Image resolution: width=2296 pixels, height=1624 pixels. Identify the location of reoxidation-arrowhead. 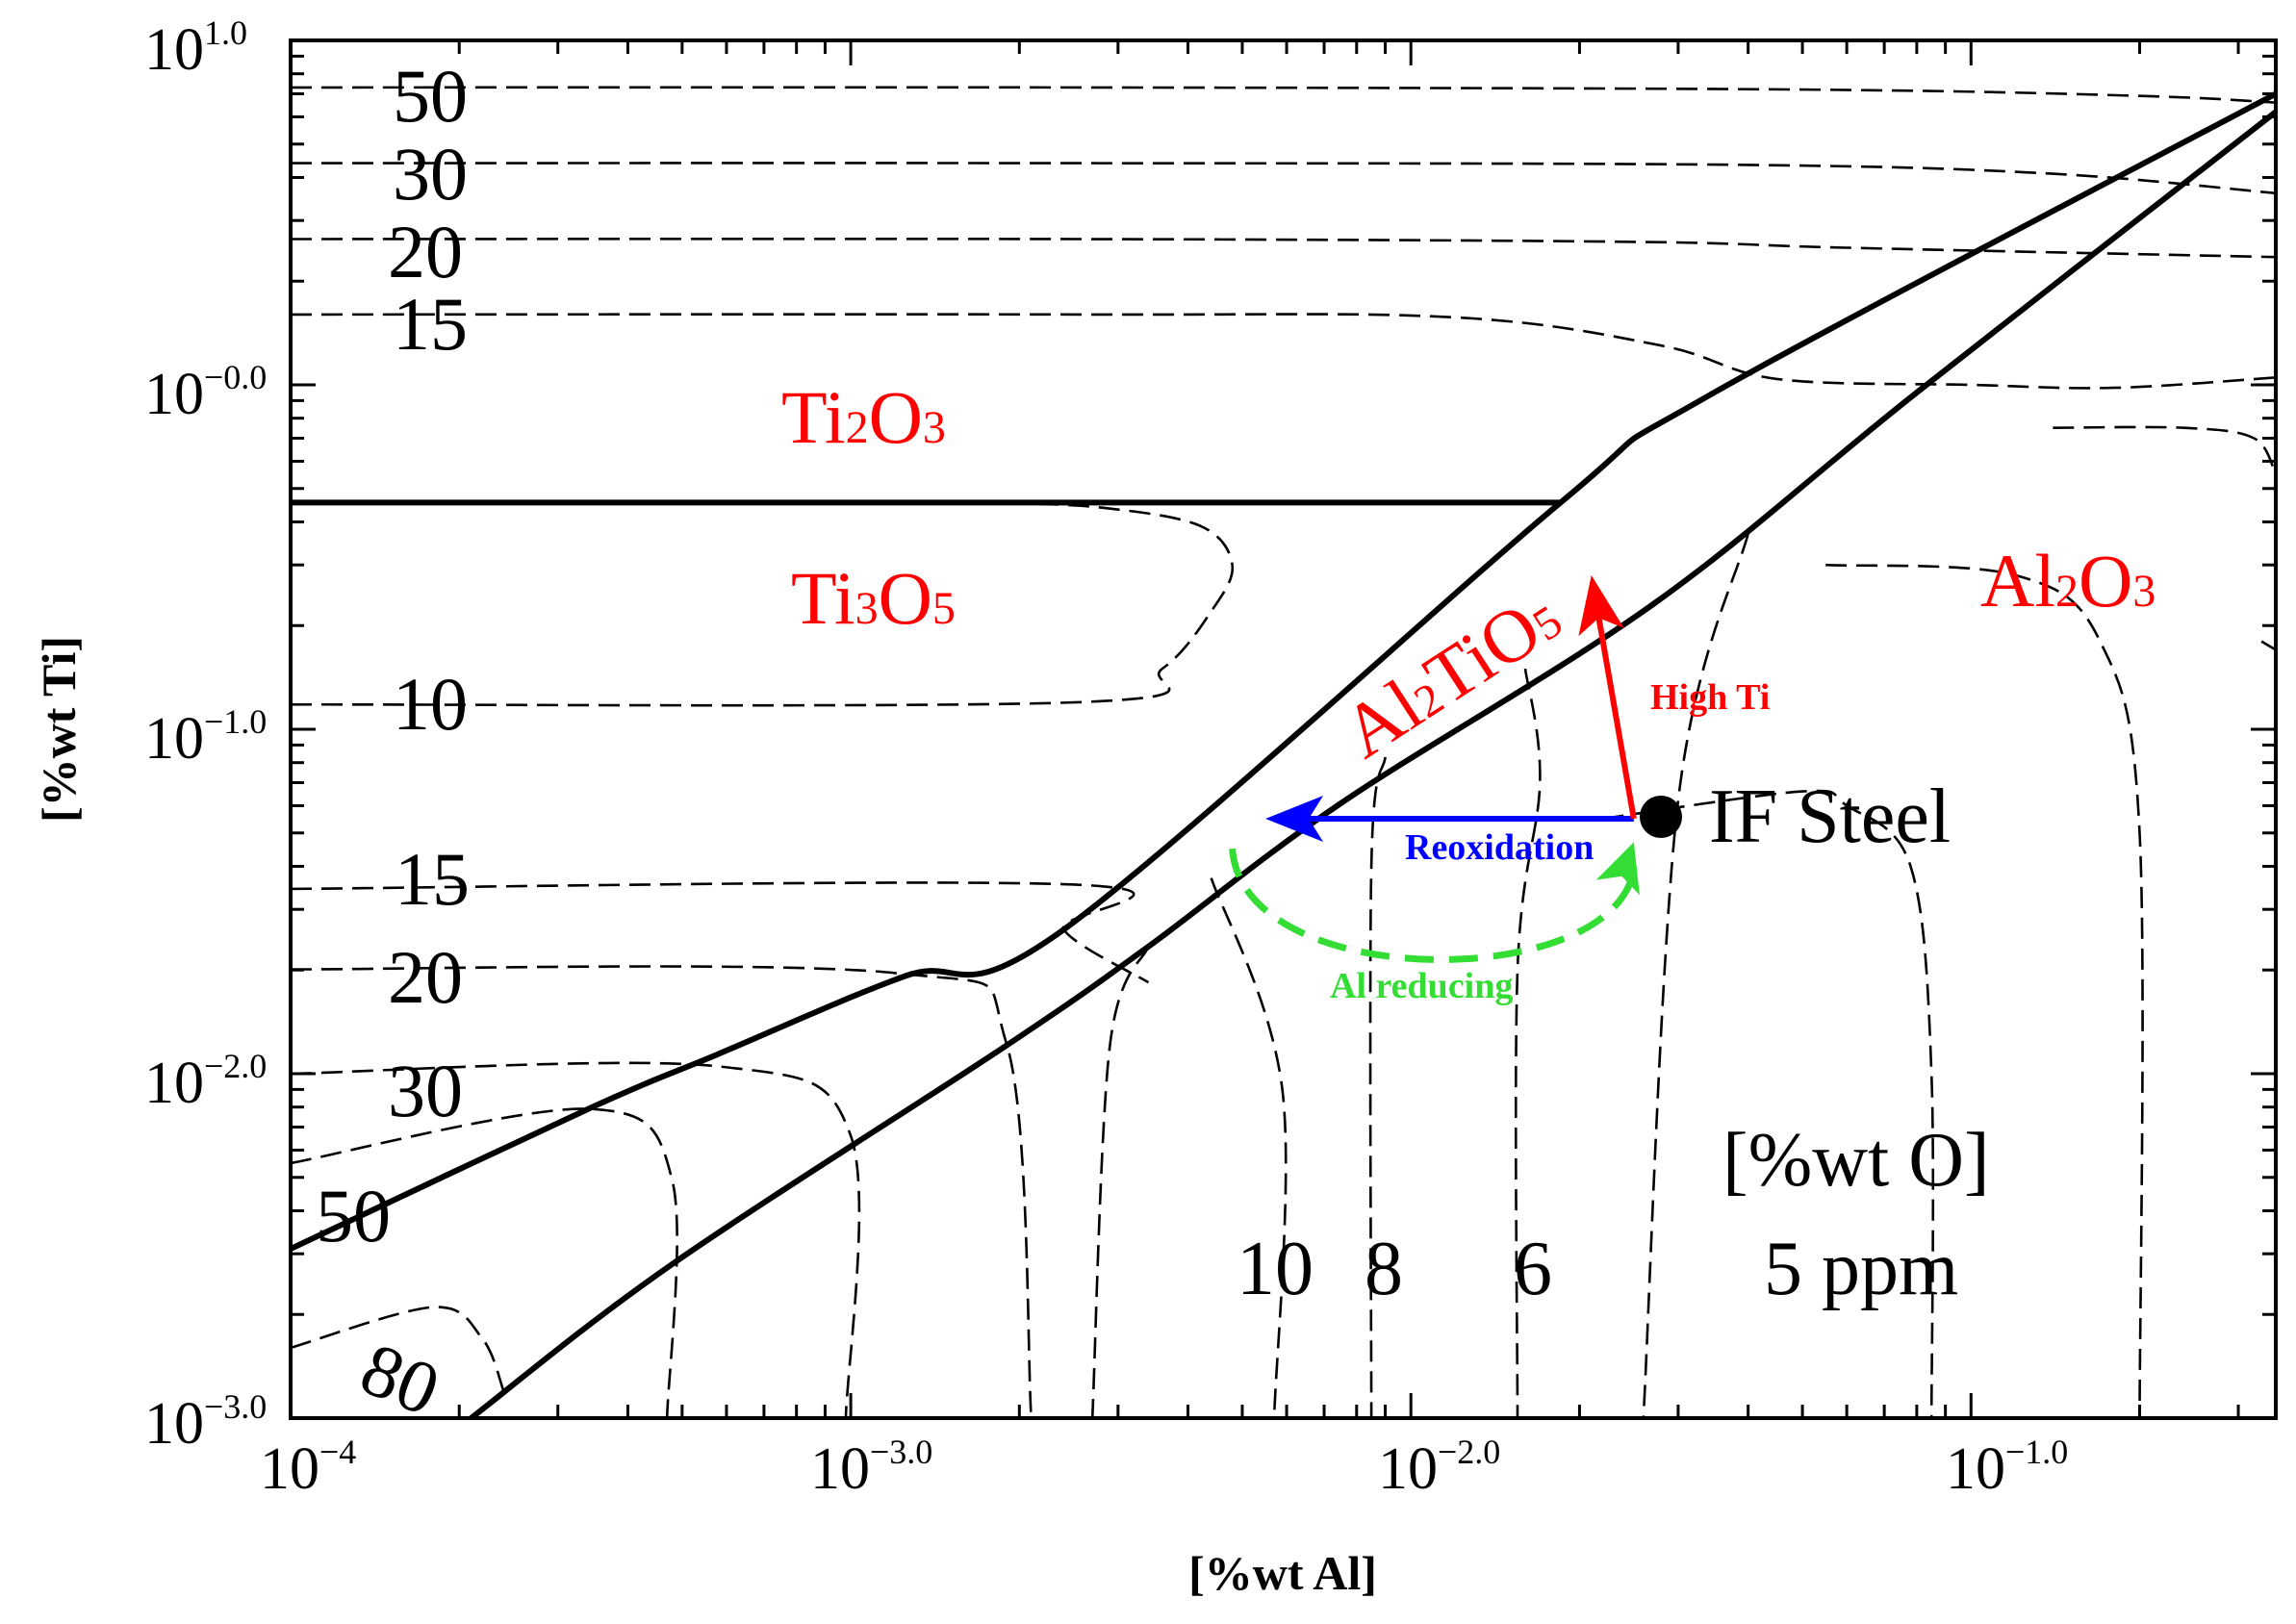
(1295, 818).